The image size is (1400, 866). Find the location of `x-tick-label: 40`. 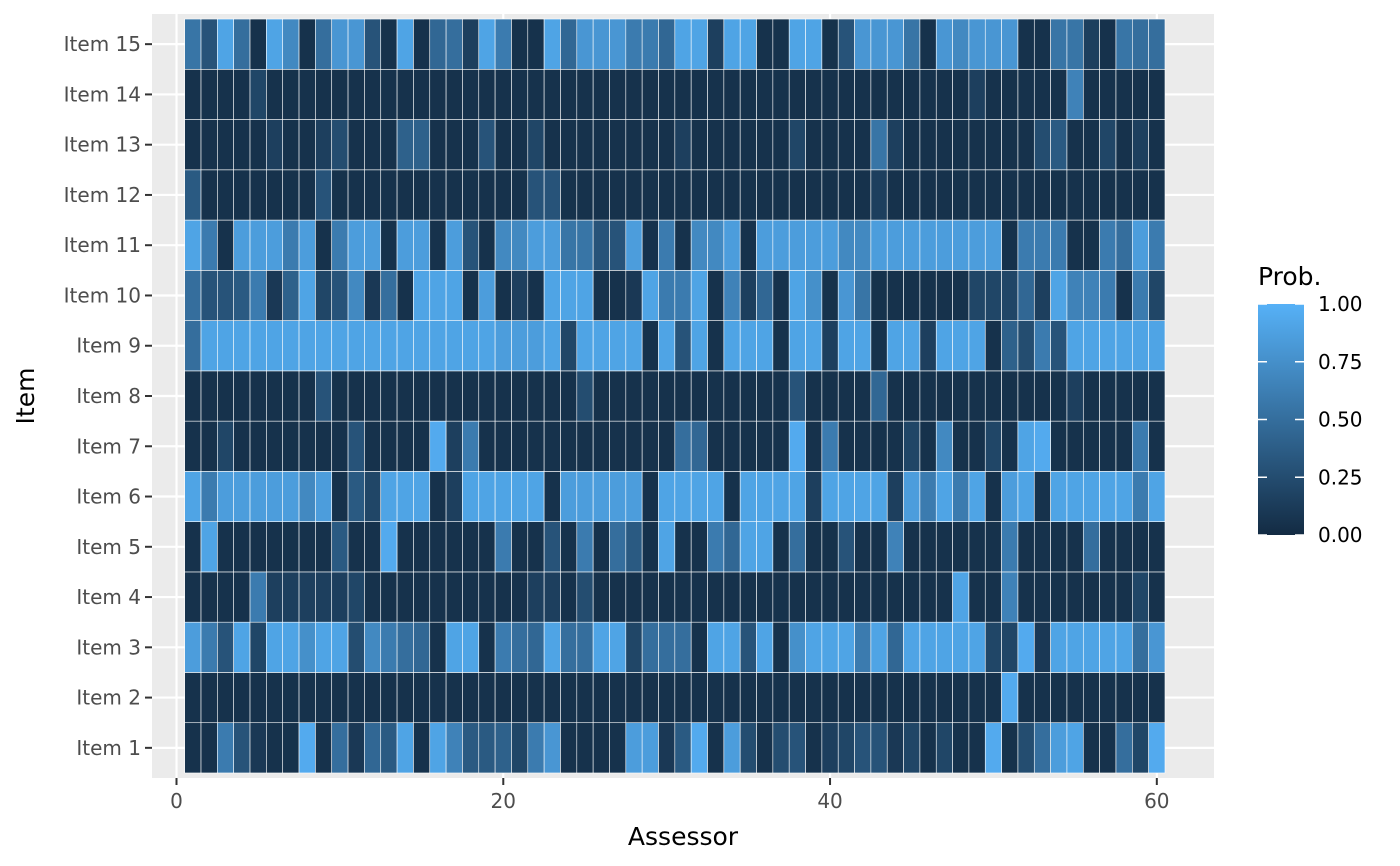

x-tick-label: 40 is located at coordinates (829, 801).